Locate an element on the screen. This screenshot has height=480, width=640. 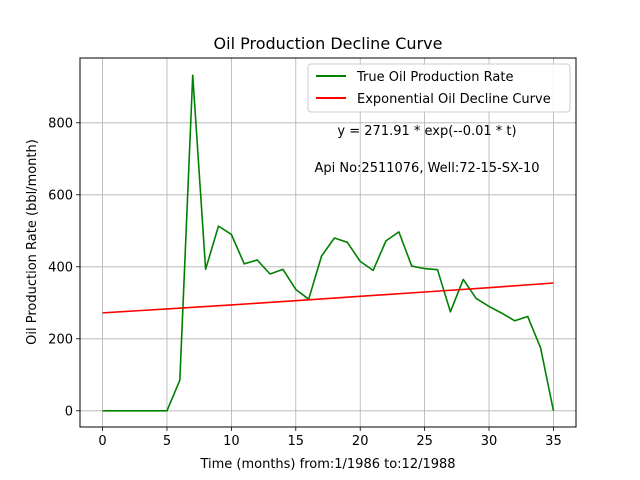
chart-title: Oil Production Decline Curve is located at coordinates (328, 43).